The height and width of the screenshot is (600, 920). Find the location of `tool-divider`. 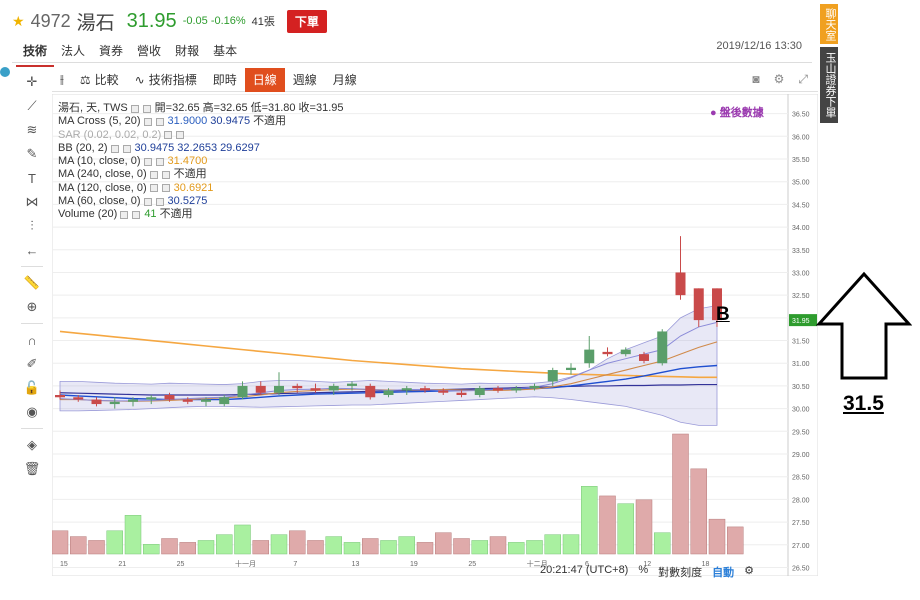

tool-divider is located at coordinates (32, 266).